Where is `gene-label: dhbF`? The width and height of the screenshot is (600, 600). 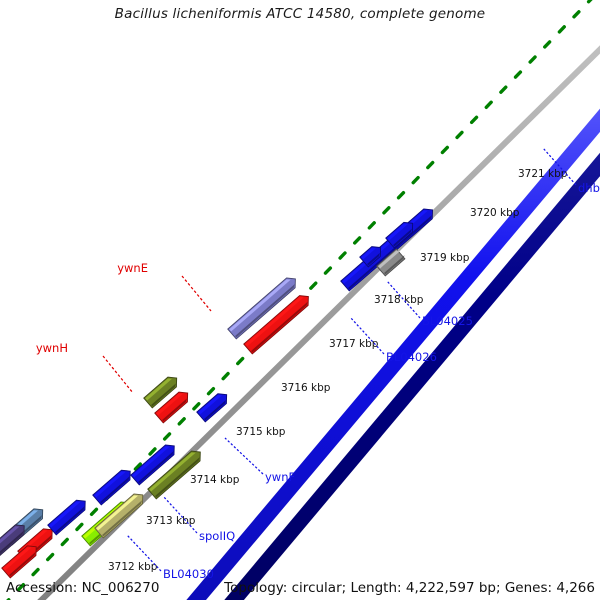 gene-label: dhbF is located at coordinates (589, 188).